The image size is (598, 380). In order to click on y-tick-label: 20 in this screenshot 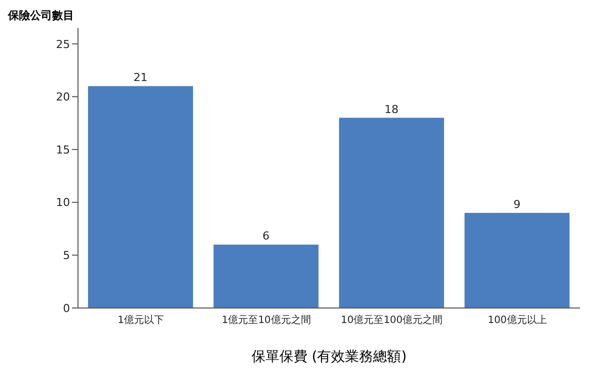, I will do `click(63, 97)`.